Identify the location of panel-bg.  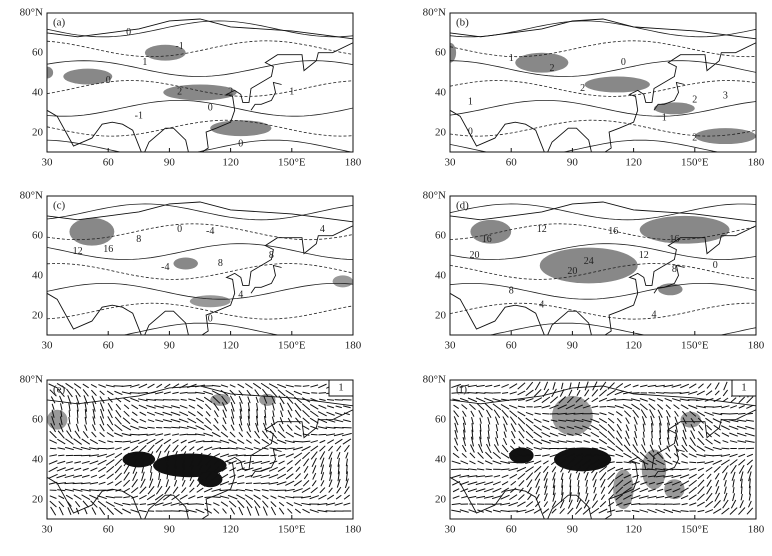
(200, 265).